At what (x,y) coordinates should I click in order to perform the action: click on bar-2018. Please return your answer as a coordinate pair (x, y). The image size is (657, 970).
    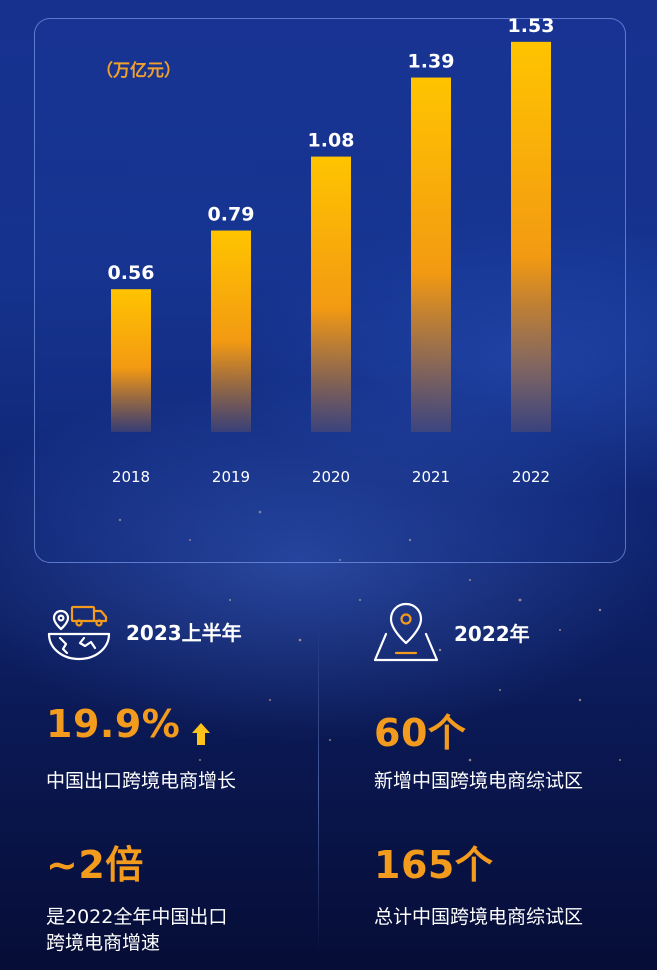
    Looking at the image, I should click on (131, 360).